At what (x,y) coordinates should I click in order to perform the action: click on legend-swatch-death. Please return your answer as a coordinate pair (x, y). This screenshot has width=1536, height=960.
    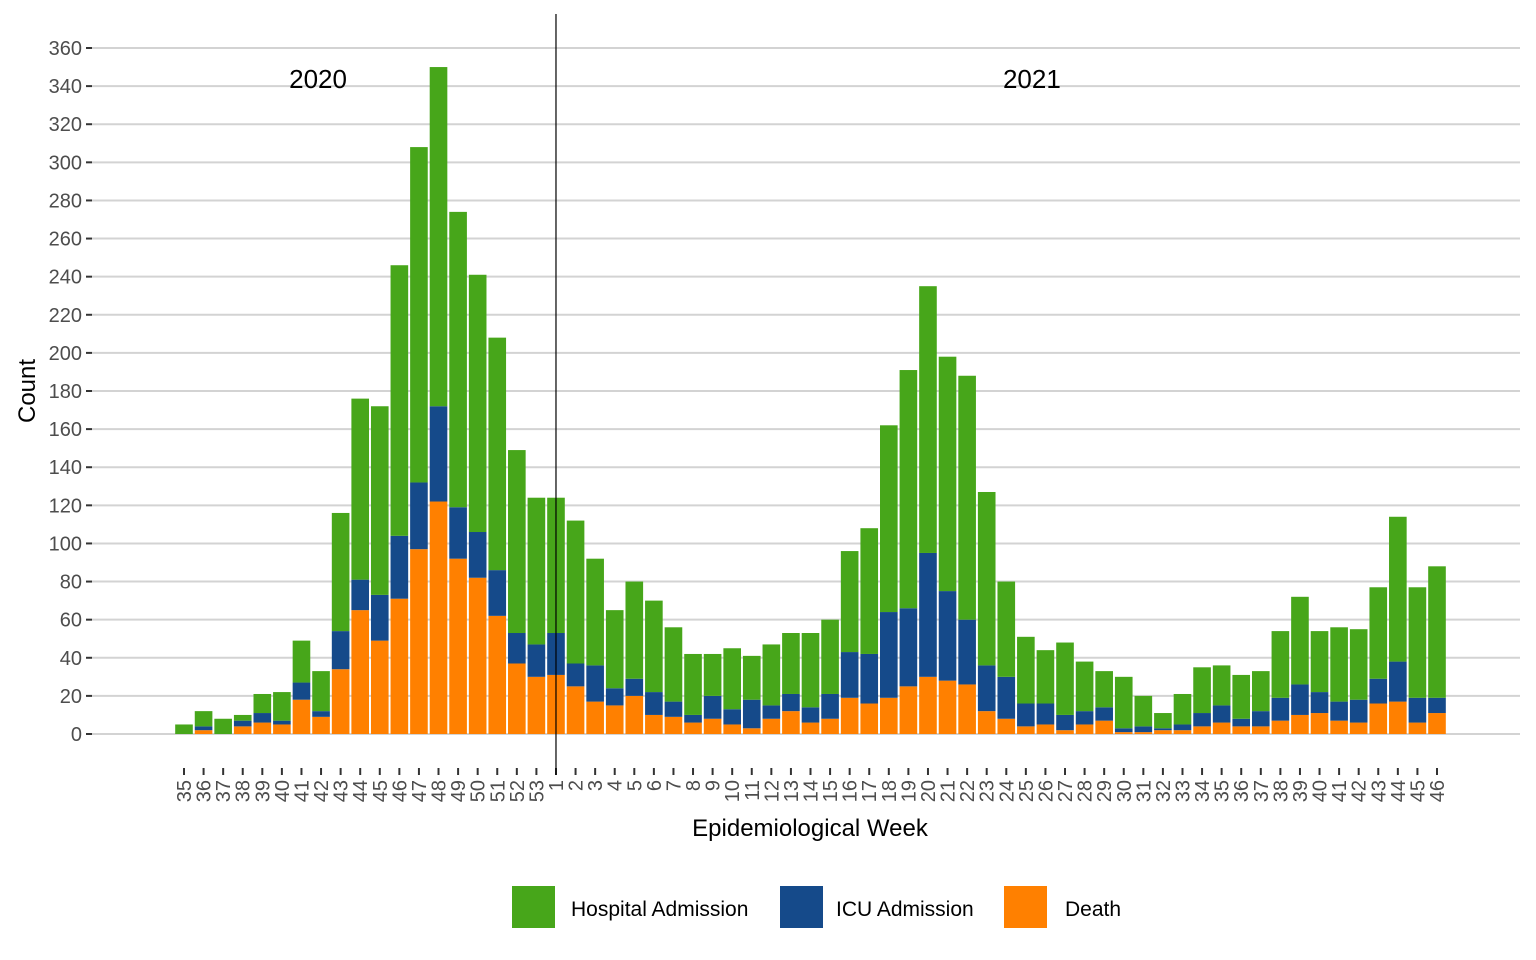
    Looking at the image, I should click on (1025, 907).